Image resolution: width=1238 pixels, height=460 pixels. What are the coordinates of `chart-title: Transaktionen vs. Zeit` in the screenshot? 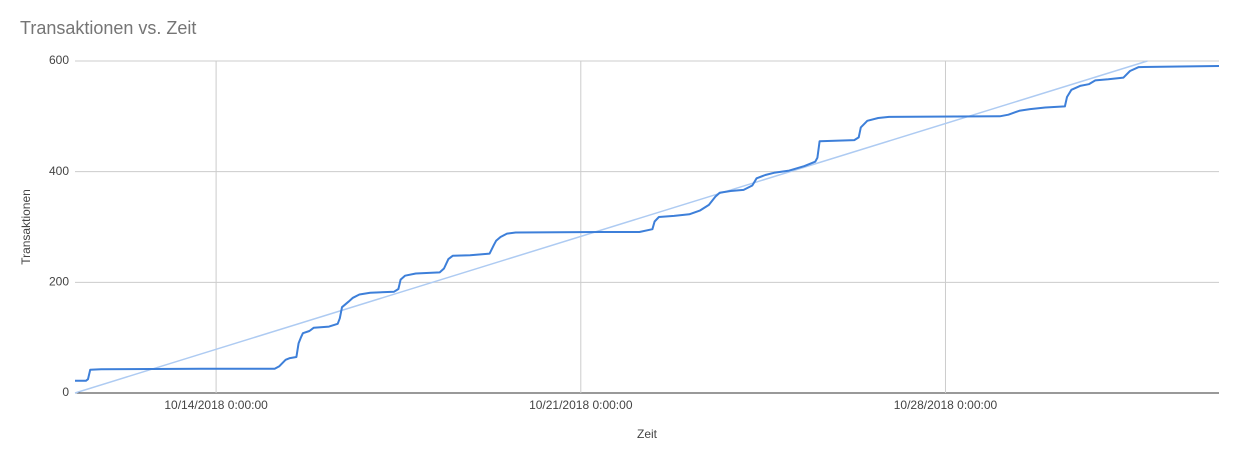 It's located at (108, 28).